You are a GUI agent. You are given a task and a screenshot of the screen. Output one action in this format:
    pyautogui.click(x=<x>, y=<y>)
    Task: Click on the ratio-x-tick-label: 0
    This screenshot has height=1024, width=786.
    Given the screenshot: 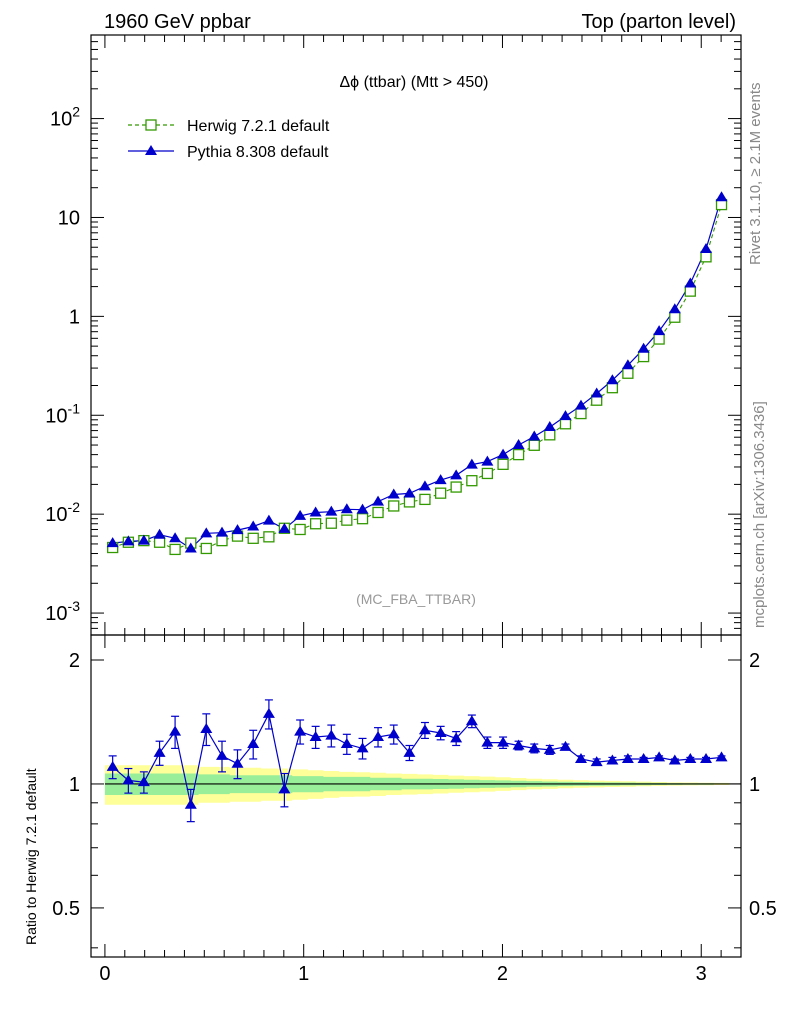 What is the action you would take?
    pyautogui.click(x=104, y=974)
    